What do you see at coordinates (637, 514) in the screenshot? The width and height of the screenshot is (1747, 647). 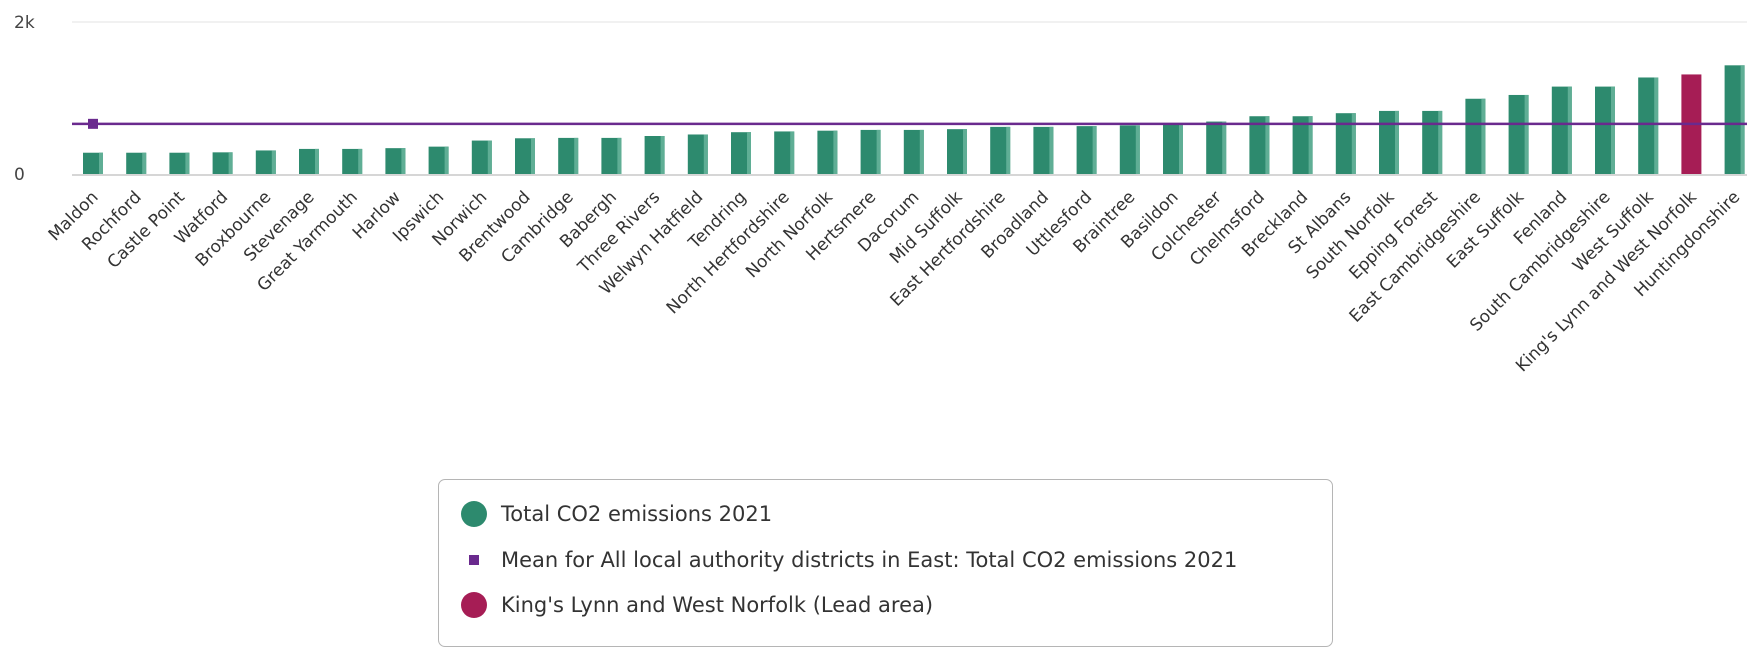 I see `legend-label-total-co2: Total CO2 emissions 2021` at bounding box center [637, 514].